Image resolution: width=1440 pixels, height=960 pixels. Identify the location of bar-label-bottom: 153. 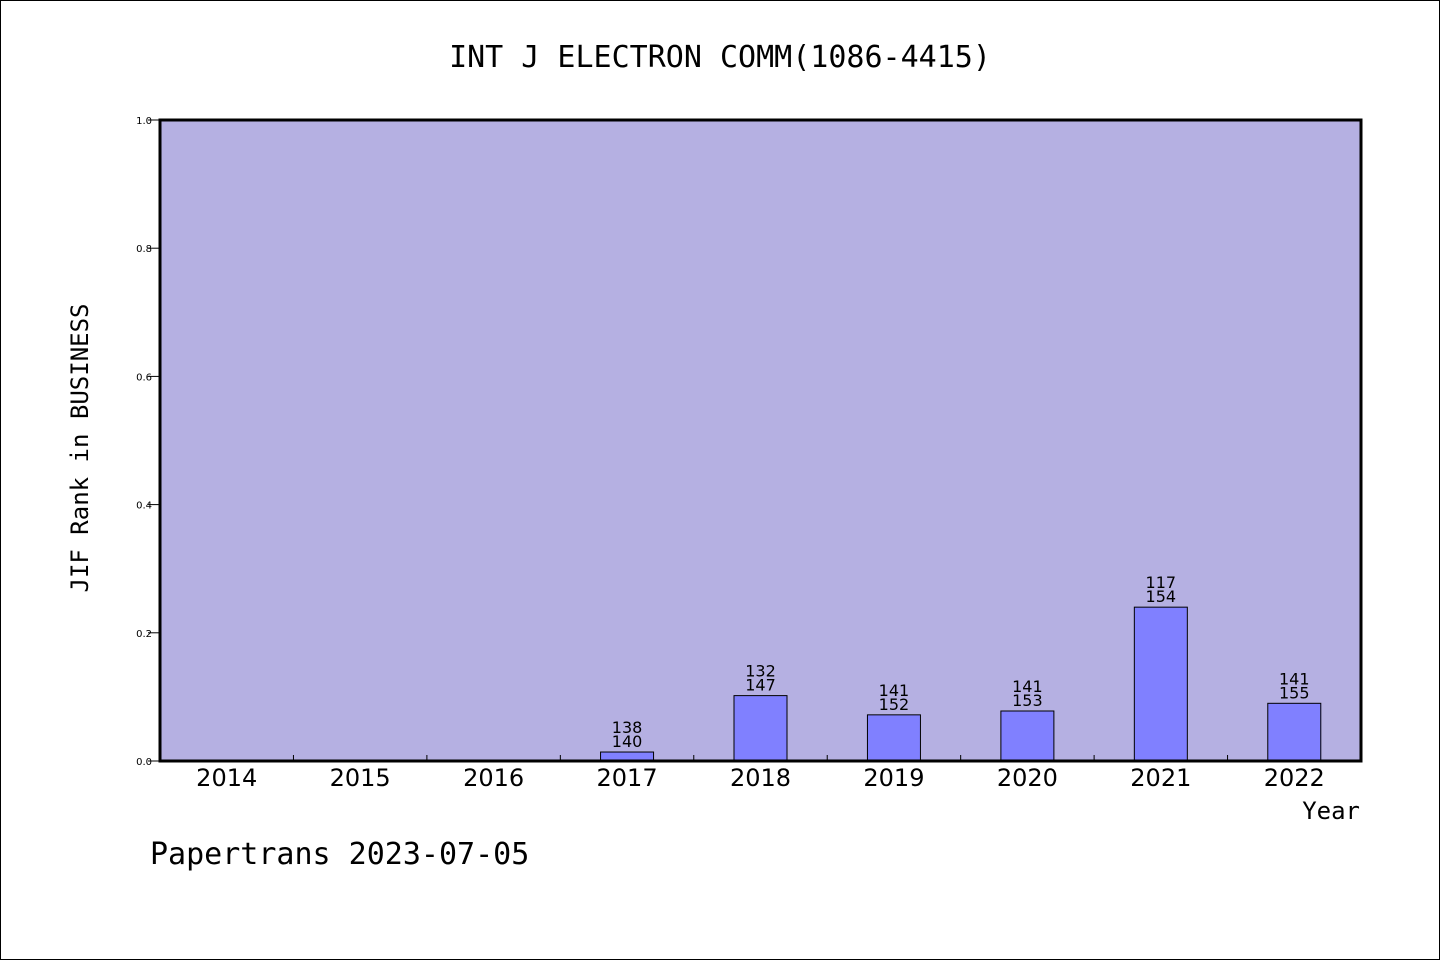
(1027, 700).